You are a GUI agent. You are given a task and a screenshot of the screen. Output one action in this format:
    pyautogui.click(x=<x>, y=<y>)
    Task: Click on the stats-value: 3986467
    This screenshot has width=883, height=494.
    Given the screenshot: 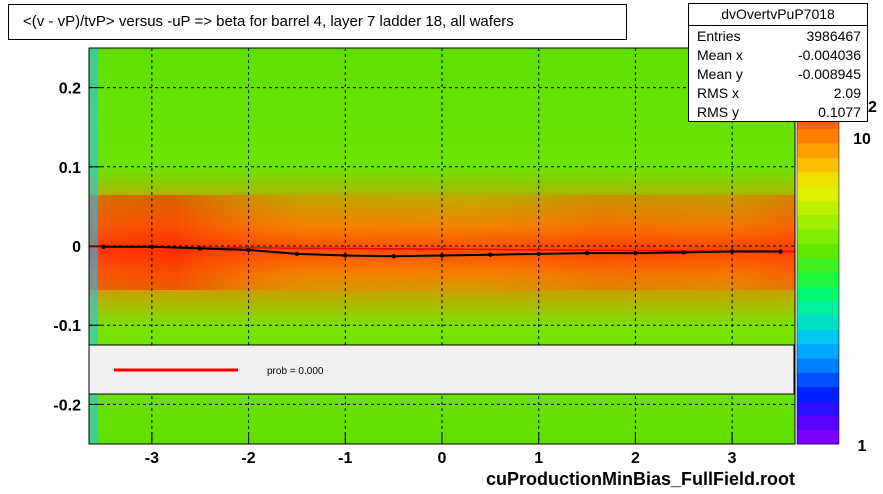 What is the action you would take?
    pyautogui.click(x=833, y=36)
    